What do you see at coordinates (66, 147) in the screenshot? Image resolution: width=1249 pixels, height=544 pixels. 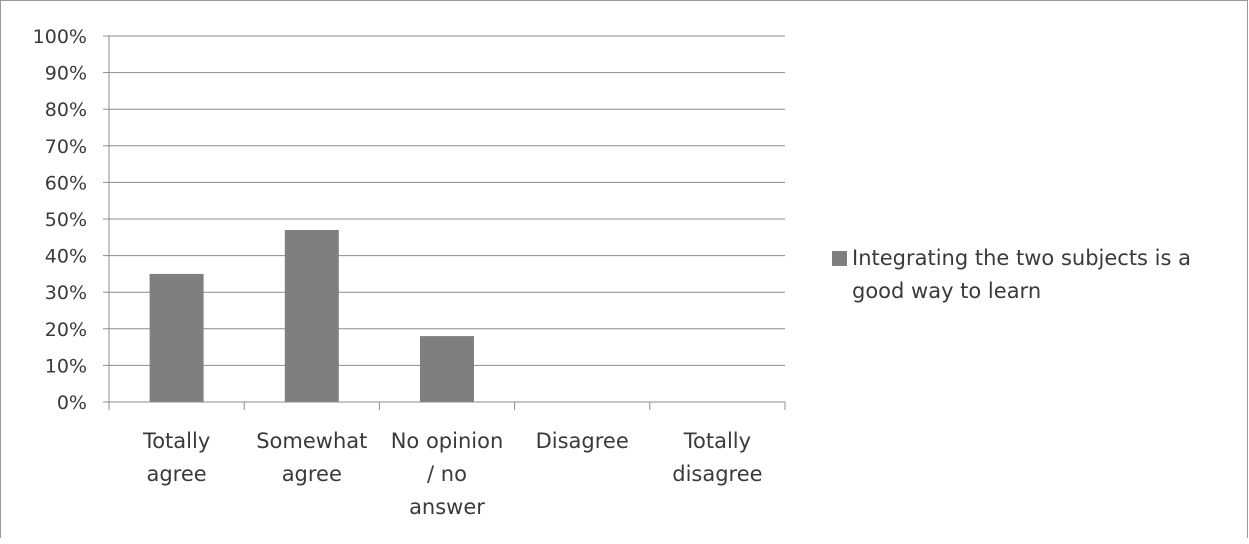 I see `y-tick-label: 70%` at bounding box center [66, 147].